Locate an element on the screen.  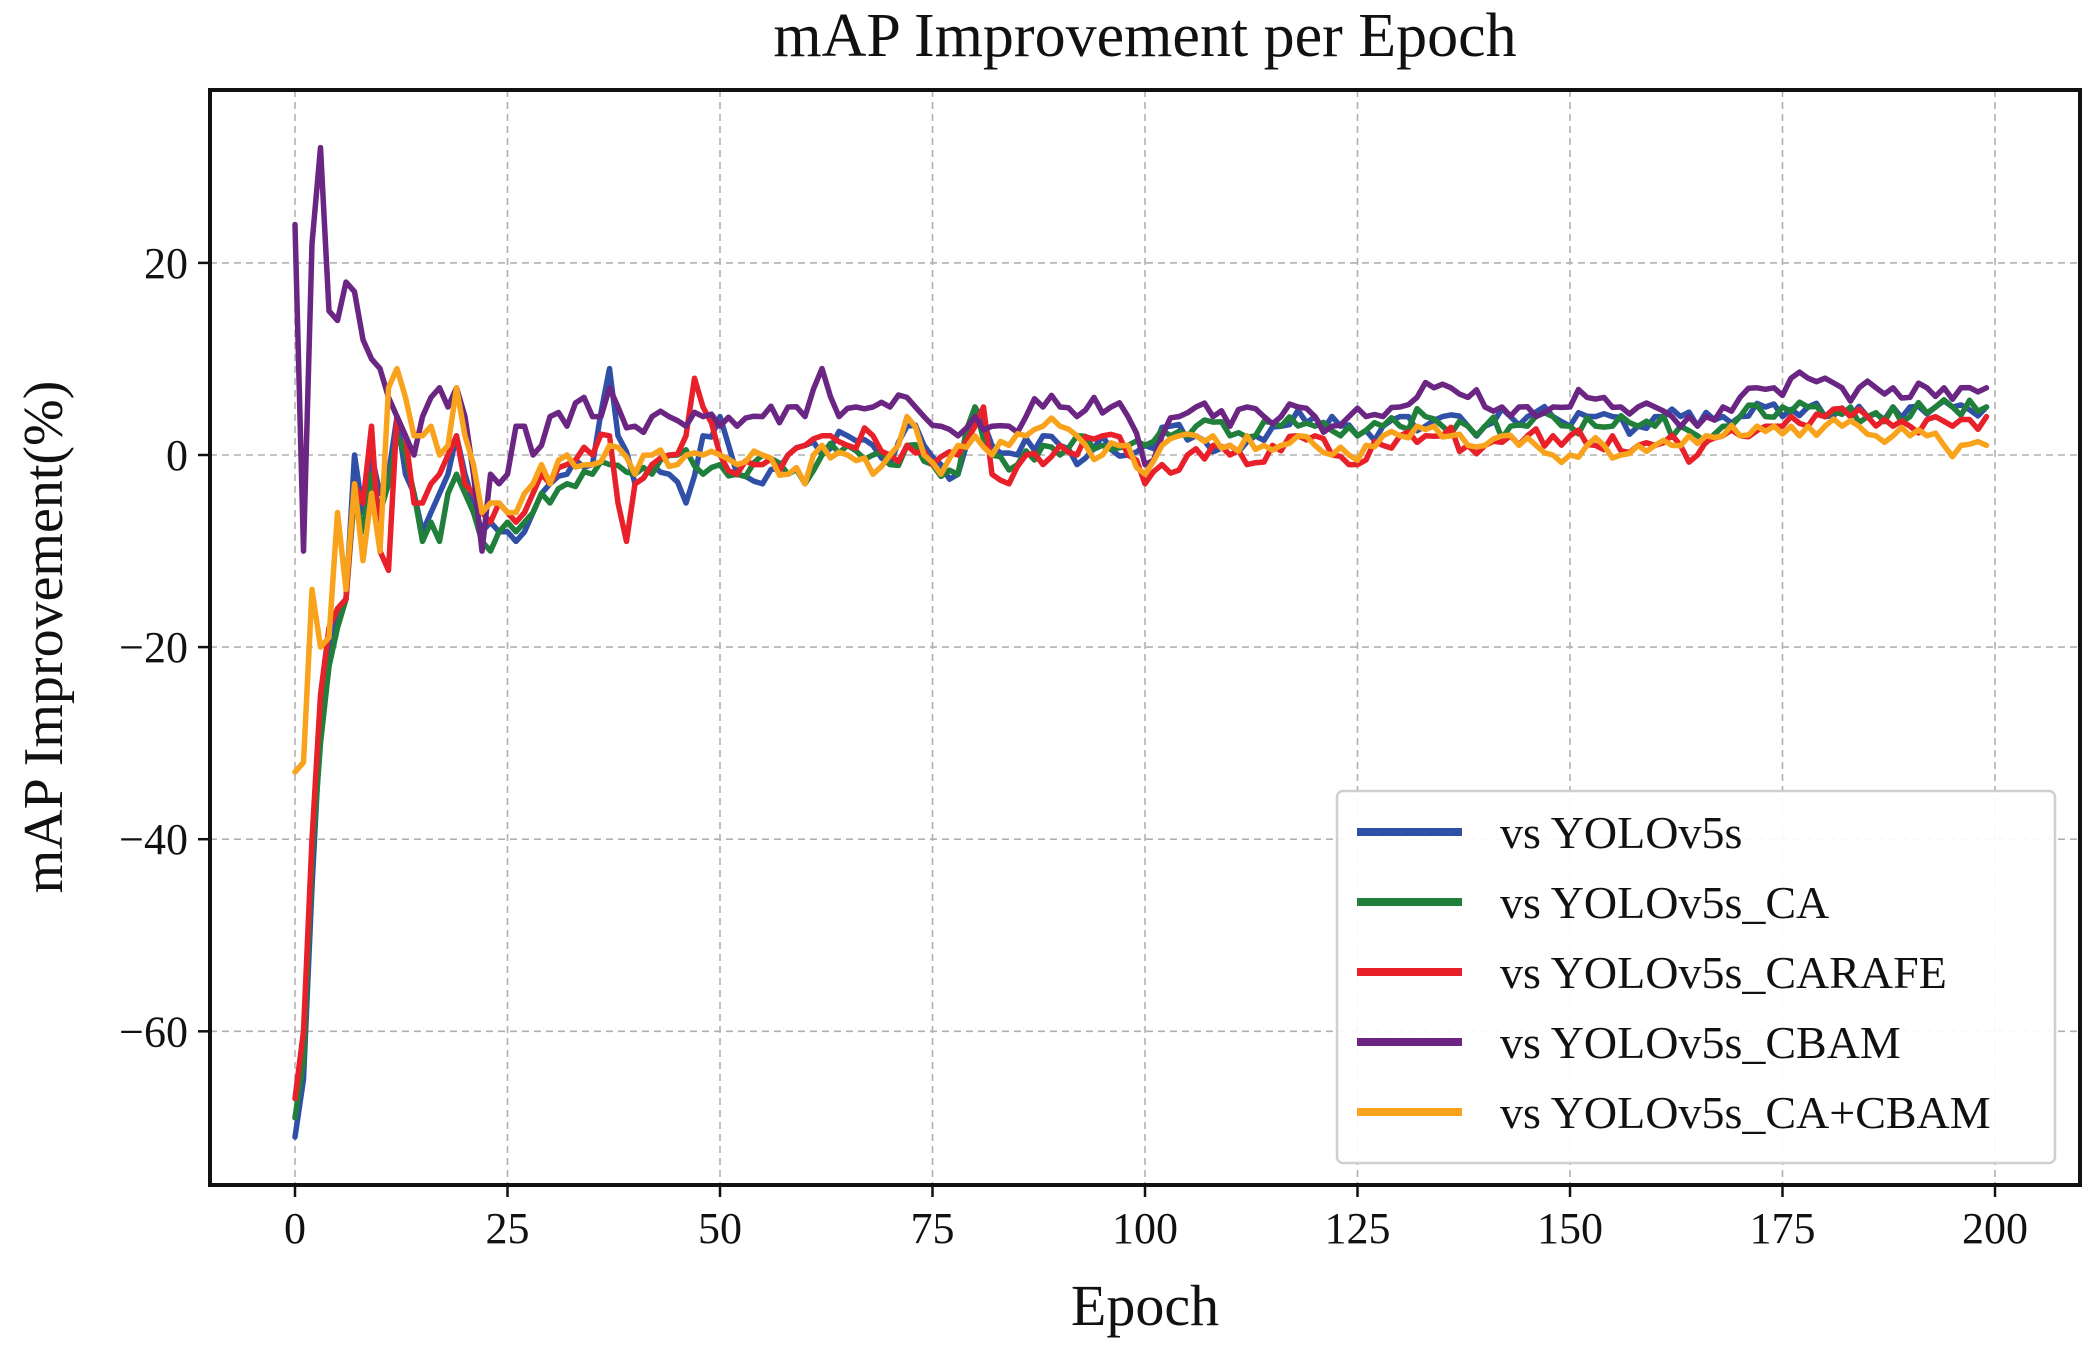
legend-label: vs YOLOv5s_CBAM is located at coordinates (1700, 1042).